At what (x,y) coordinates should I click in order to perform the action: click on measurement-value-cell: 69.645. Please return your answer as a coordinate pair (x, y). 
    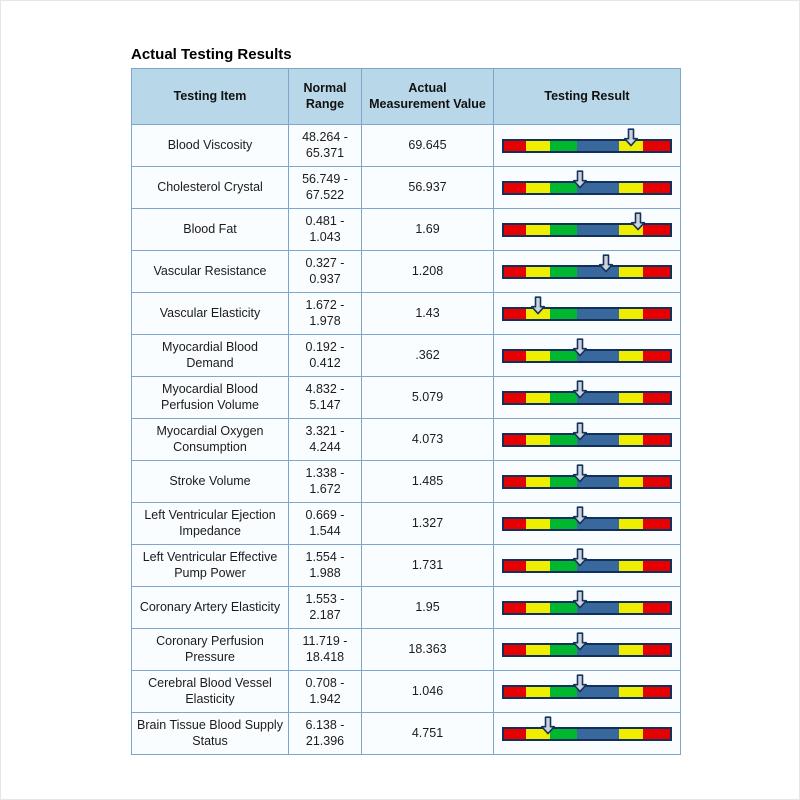
    Looking at the image, I should click on (427, 145).